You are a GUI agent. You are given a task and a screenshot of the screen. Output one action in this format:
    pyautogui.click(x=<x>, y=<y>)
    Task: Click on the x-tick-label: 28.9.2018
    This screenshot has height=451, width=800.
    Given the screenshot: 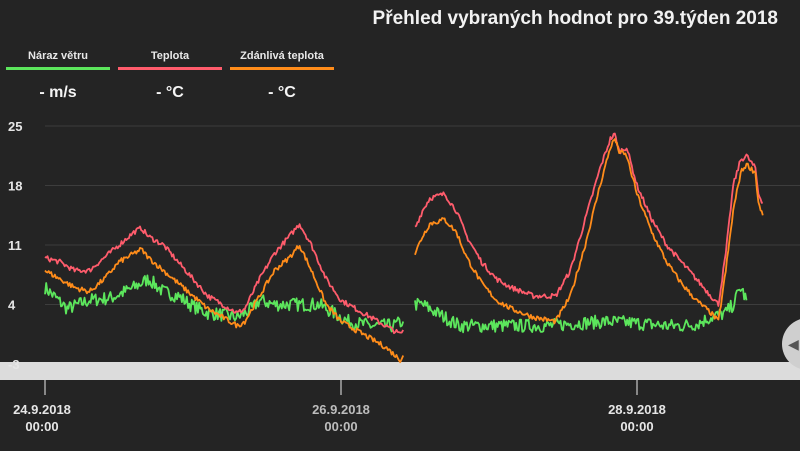 What is the action you would take?
    pyautogui.click(x=637, y=409)
    